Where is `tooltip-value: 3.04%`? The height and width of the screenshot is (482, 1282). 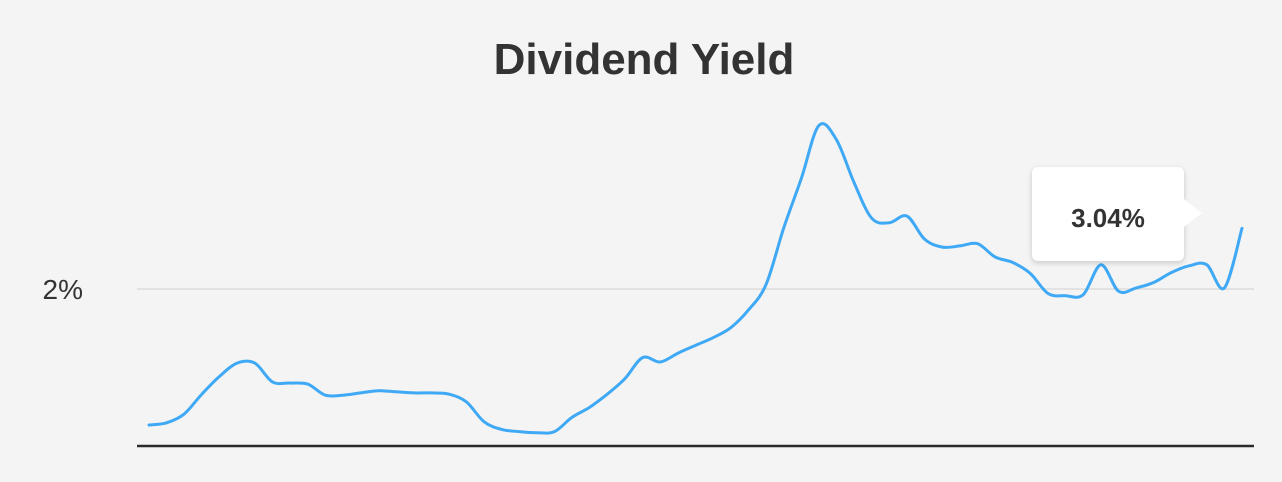
tooltip-value: 3.04% is located at coordinates (1108, 218).